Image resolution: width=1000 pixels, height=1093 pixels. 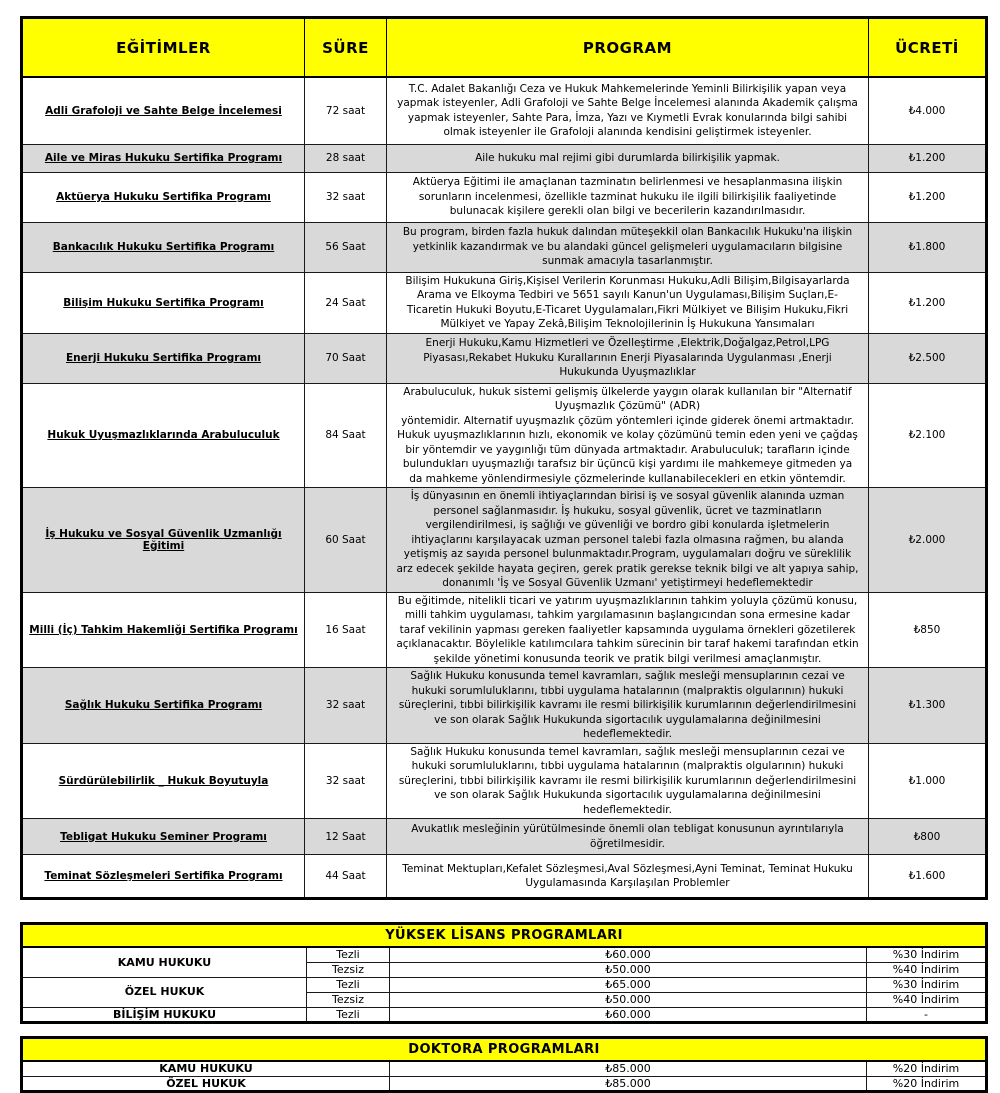 I want to click on program-name: ÖZEL HUKUK, so click(x=164, y=992).